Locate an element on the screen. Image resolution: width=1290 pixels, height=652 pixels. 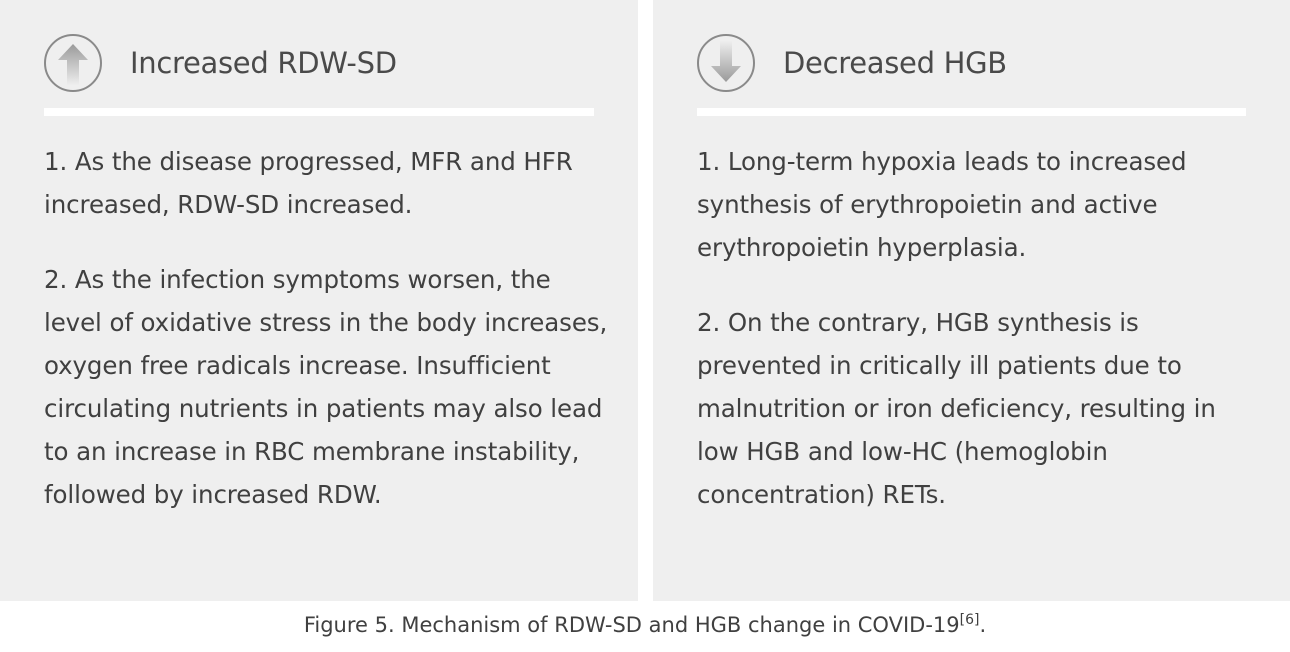
citation: [6] is located at coordinates (969, 620).